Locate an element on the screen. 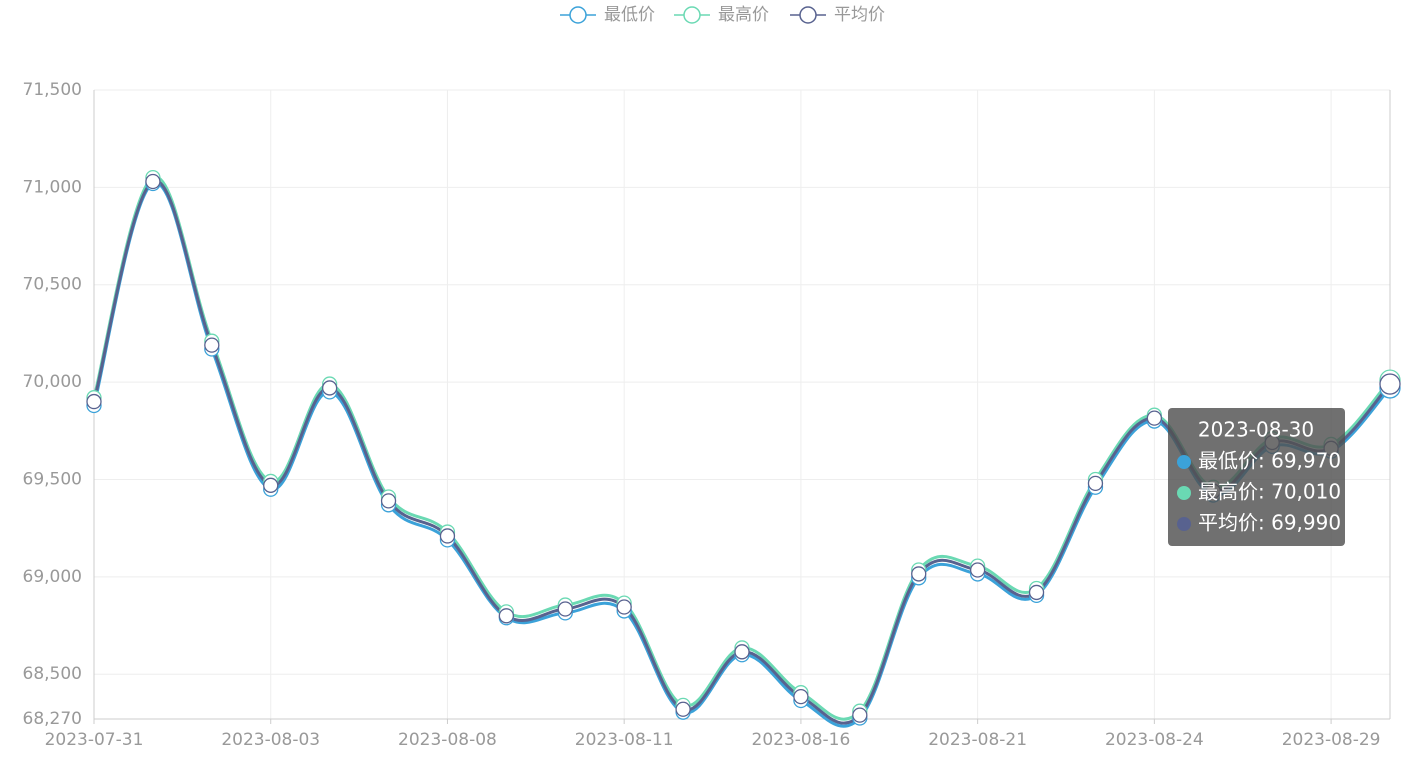 This screenshot has width=1403, height=762. legend: 最低价 最高价 平均价 is located at coordinates (722, 15).